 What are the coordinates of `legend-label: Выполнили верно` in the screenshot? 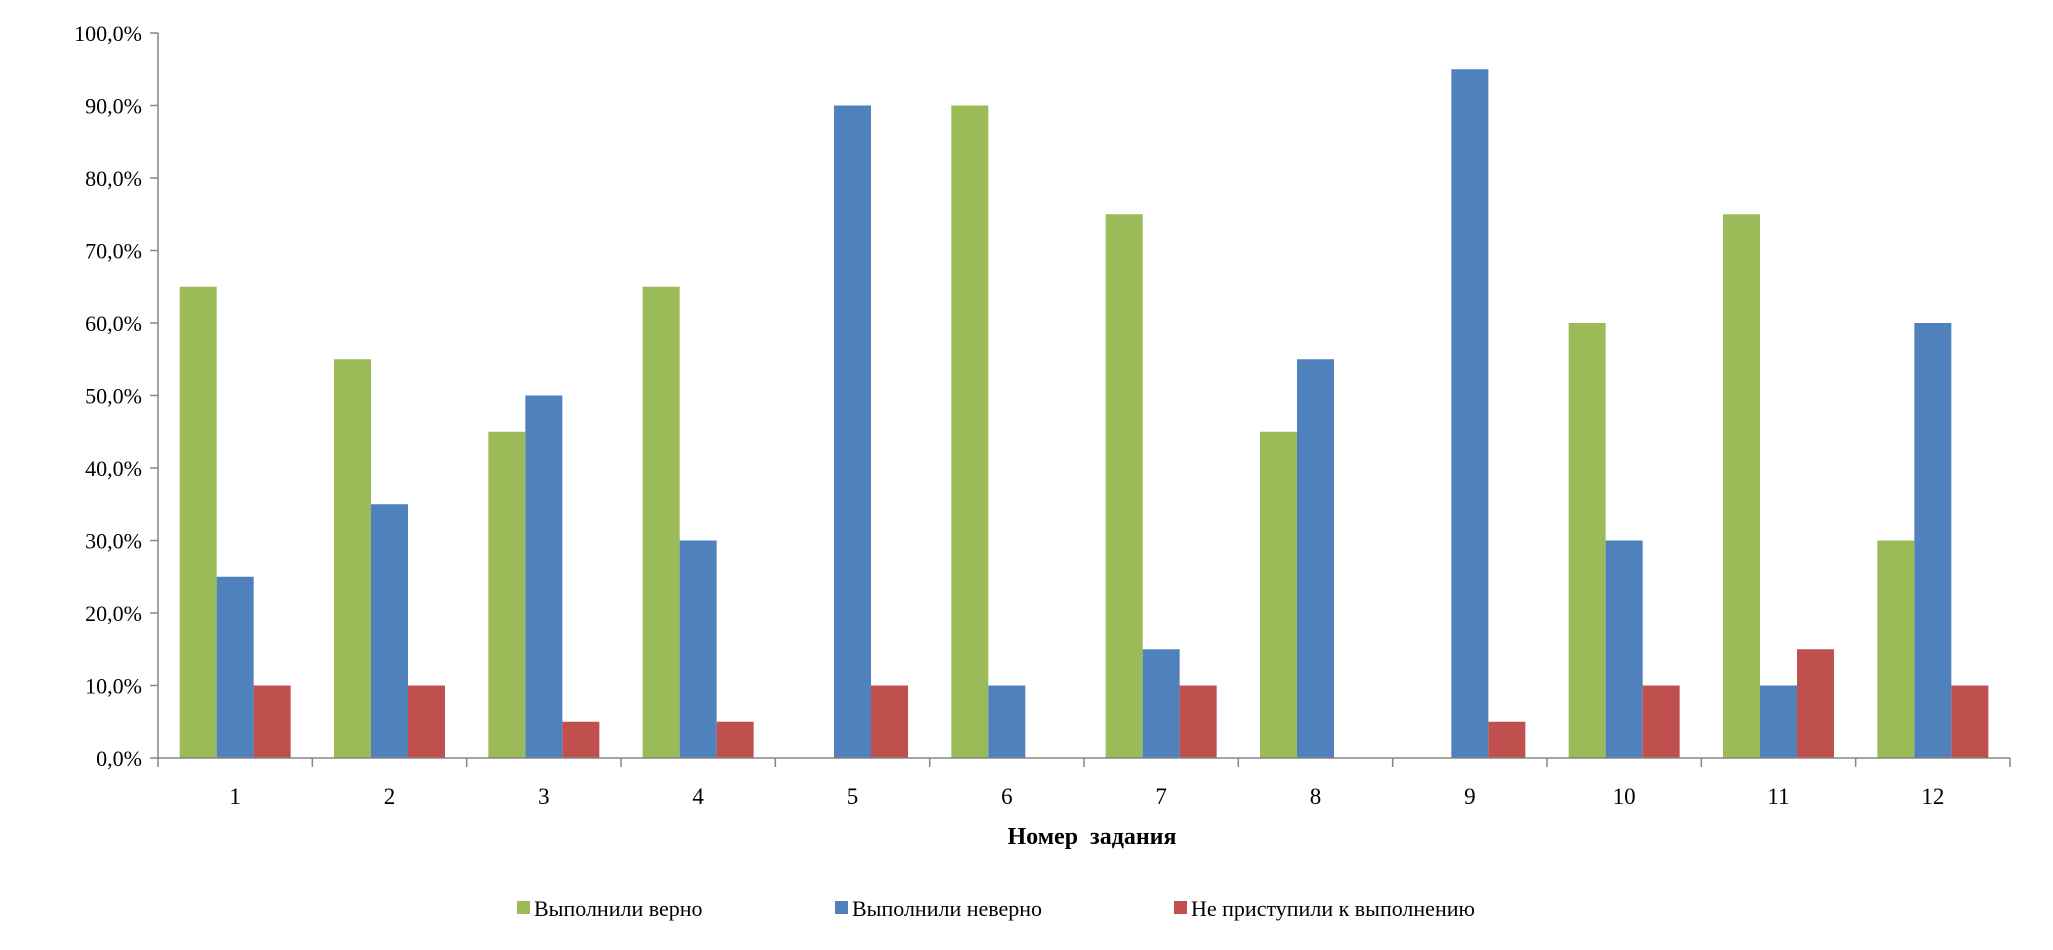 It's located at (618, 908).